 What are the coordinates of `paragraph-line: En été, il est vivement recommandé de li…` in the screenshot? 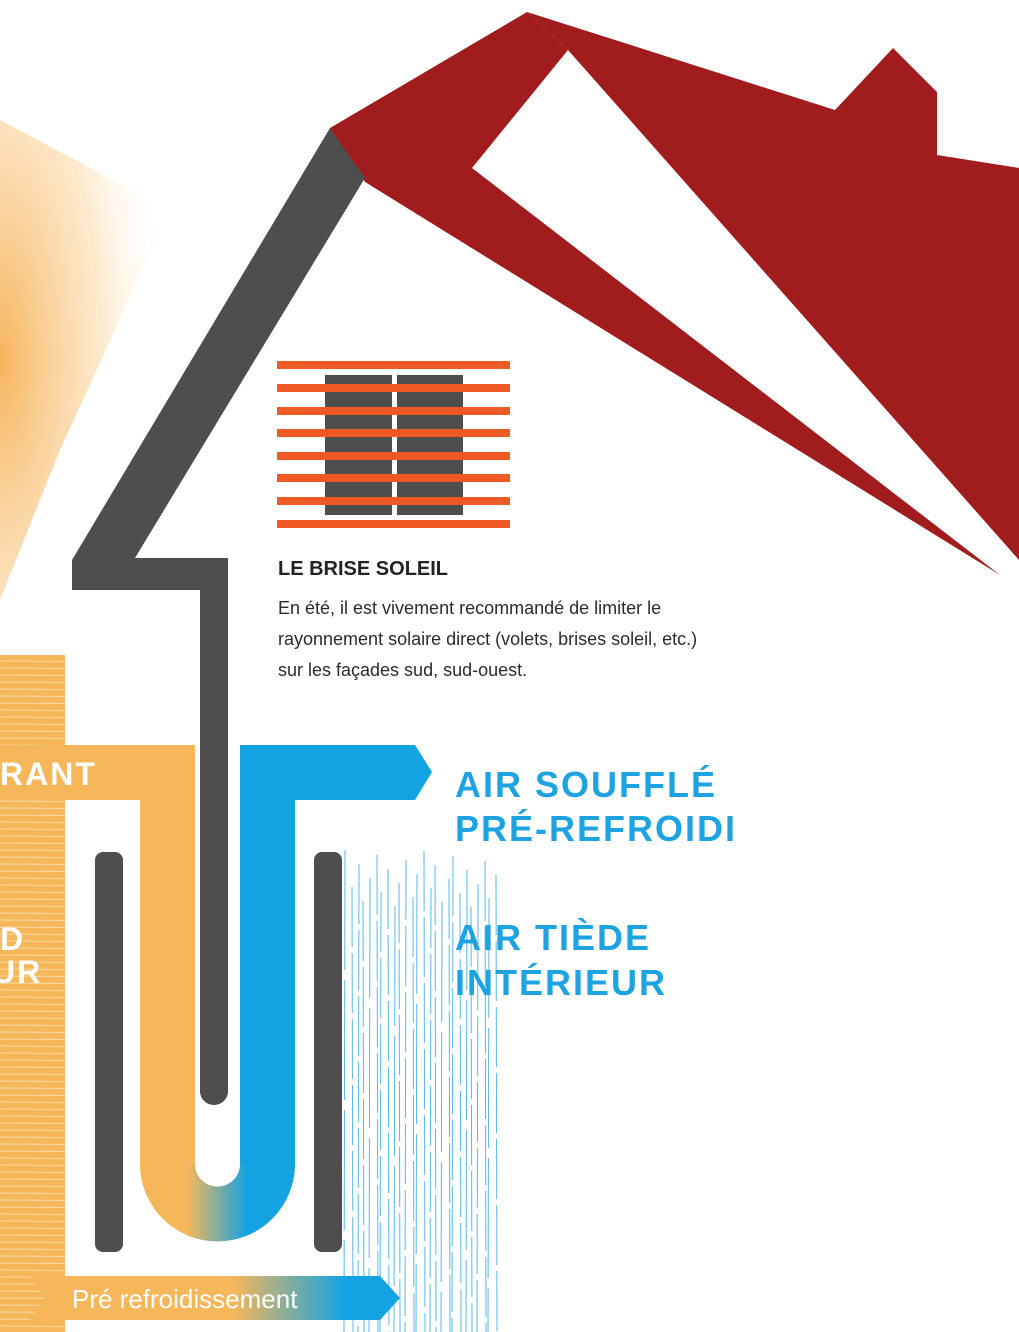 It's located at (469, 608).